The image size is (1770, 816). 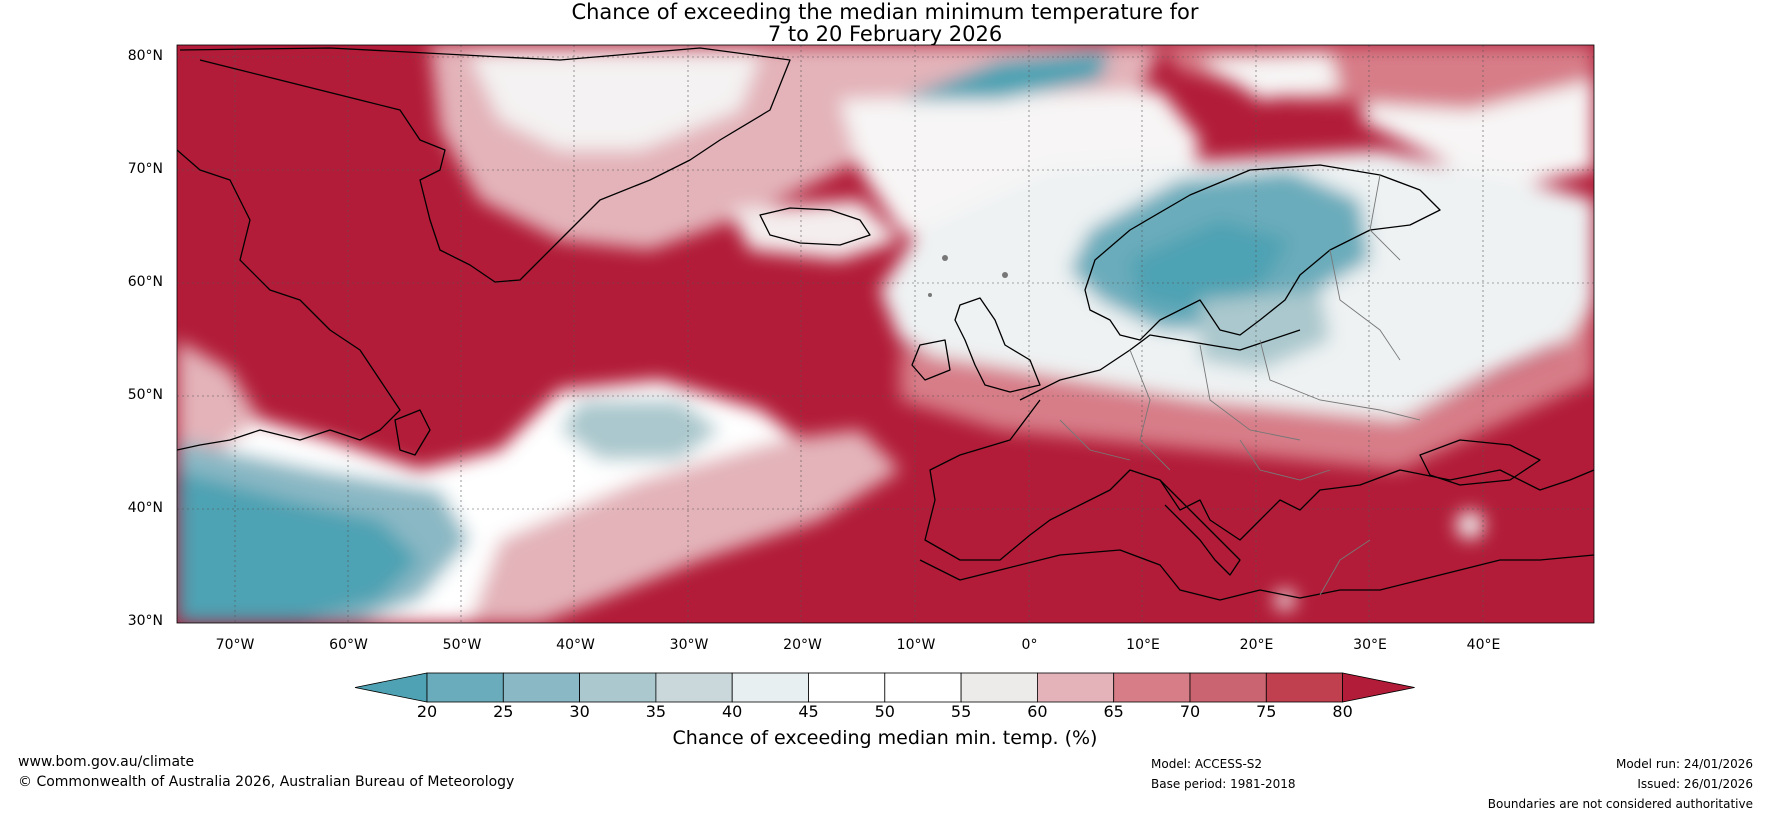 What do you see at coordinates (348, 645) in the screenshot?
I see `longitude-label: 60°W` at bounding box center [348, 645].